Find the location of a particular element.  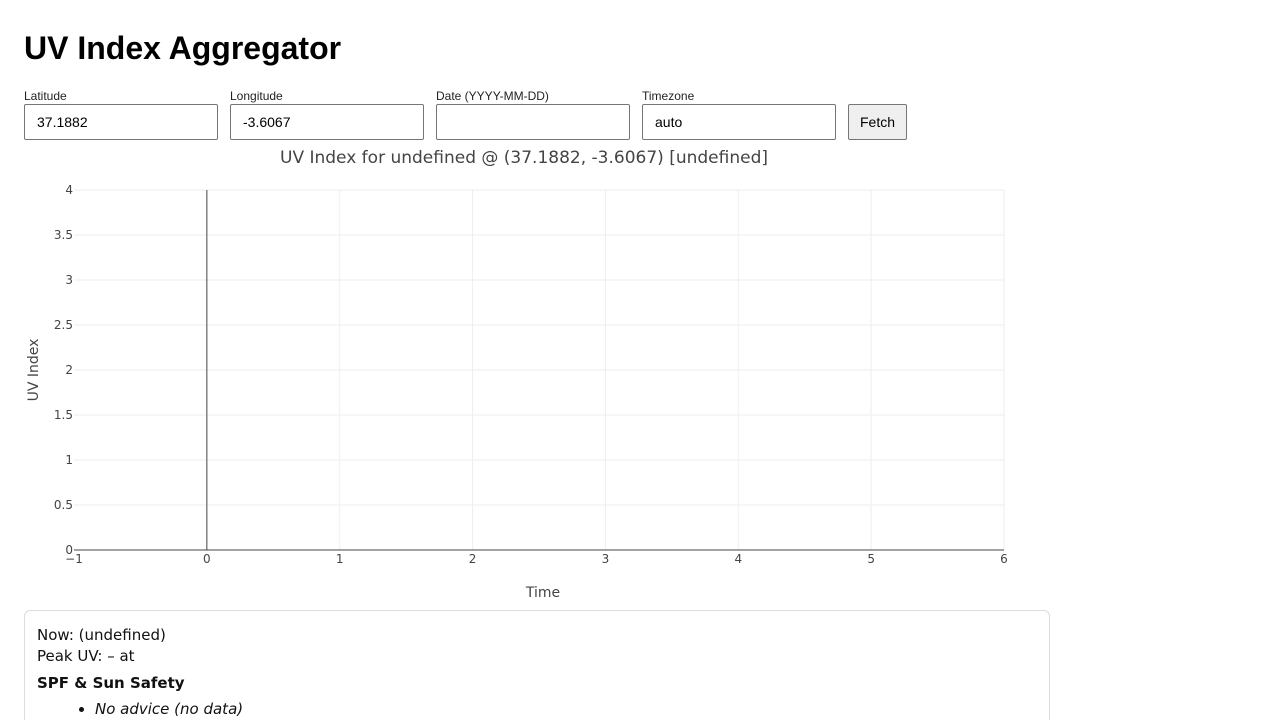

y-axis-title: UV Index is located at coordinates (34, 370).